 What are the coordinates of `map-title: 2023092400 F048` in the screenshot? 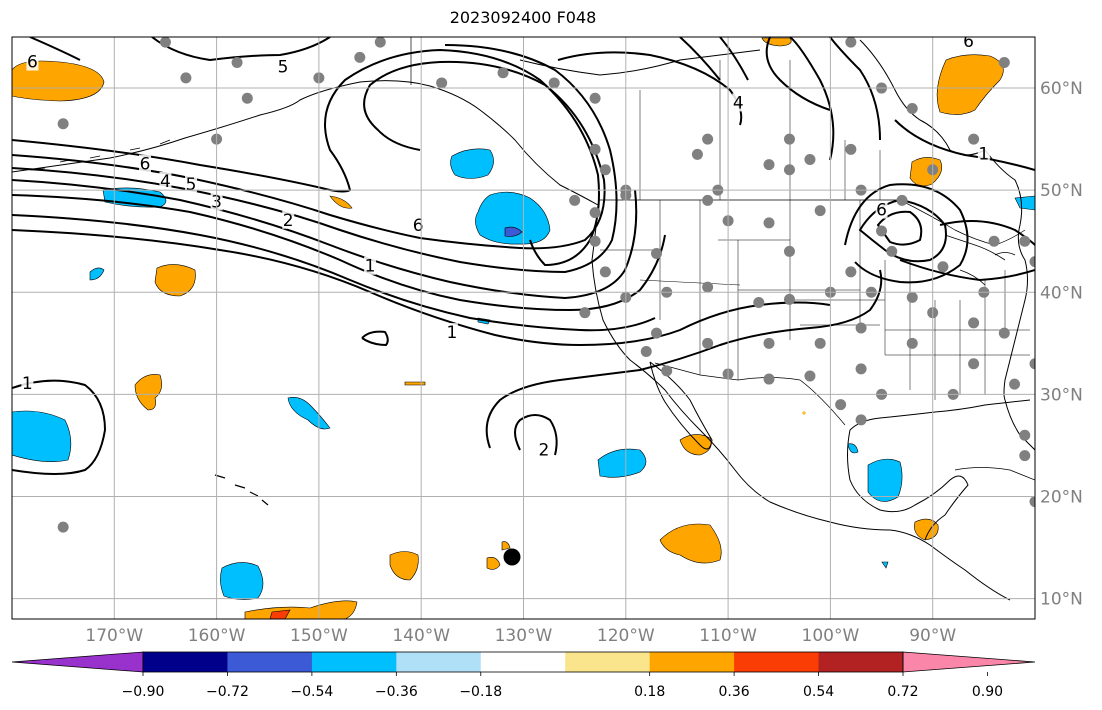 It's located at (523, 17).